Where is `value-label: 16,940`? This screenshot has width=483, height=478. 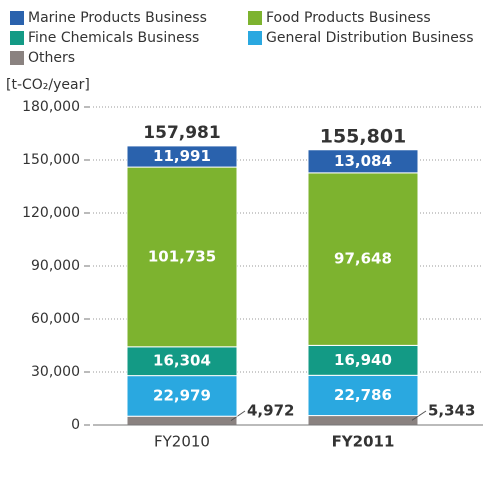
value-label: 16,940 is located at coordinates (363, 360).